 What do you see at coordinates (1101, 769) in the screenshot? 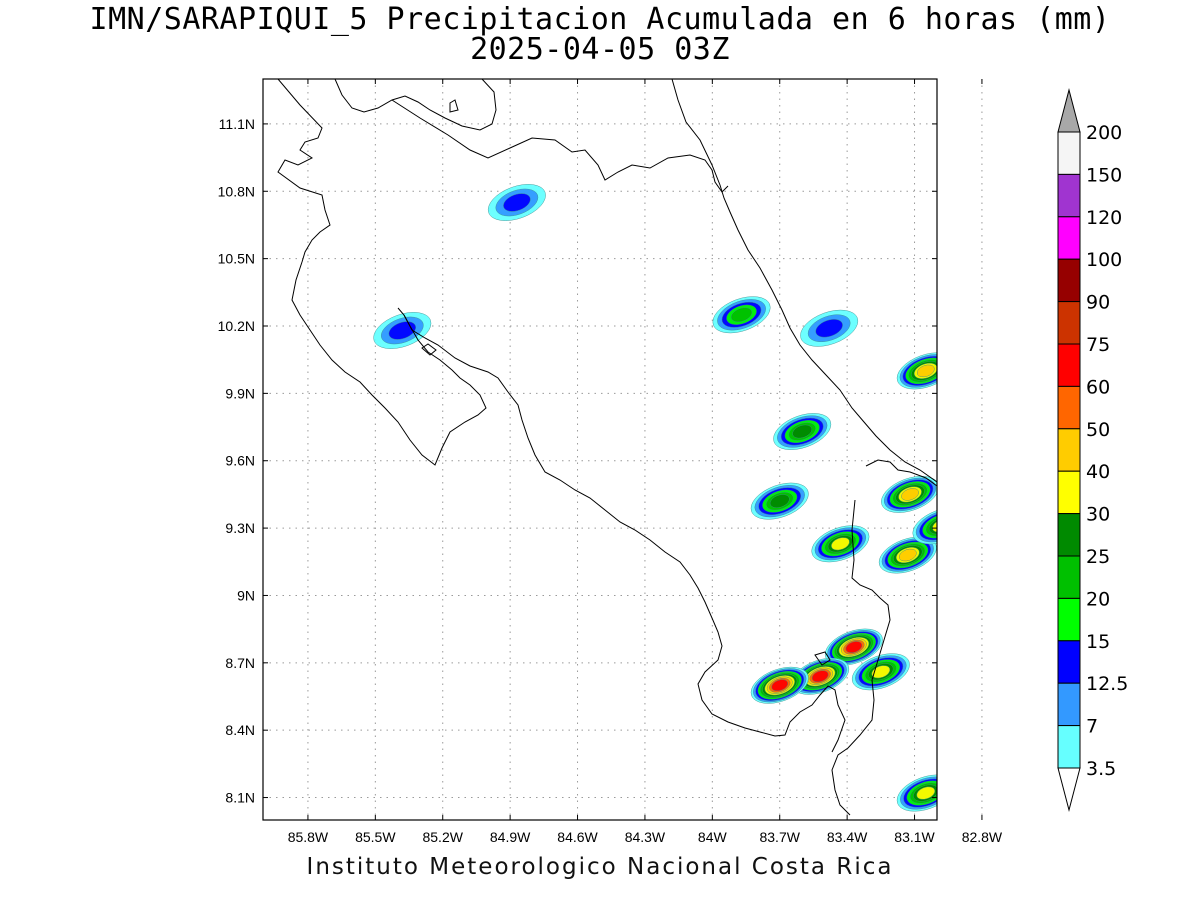
I see `colorbar-label: 3.5` at bounding box center [1101, 769].